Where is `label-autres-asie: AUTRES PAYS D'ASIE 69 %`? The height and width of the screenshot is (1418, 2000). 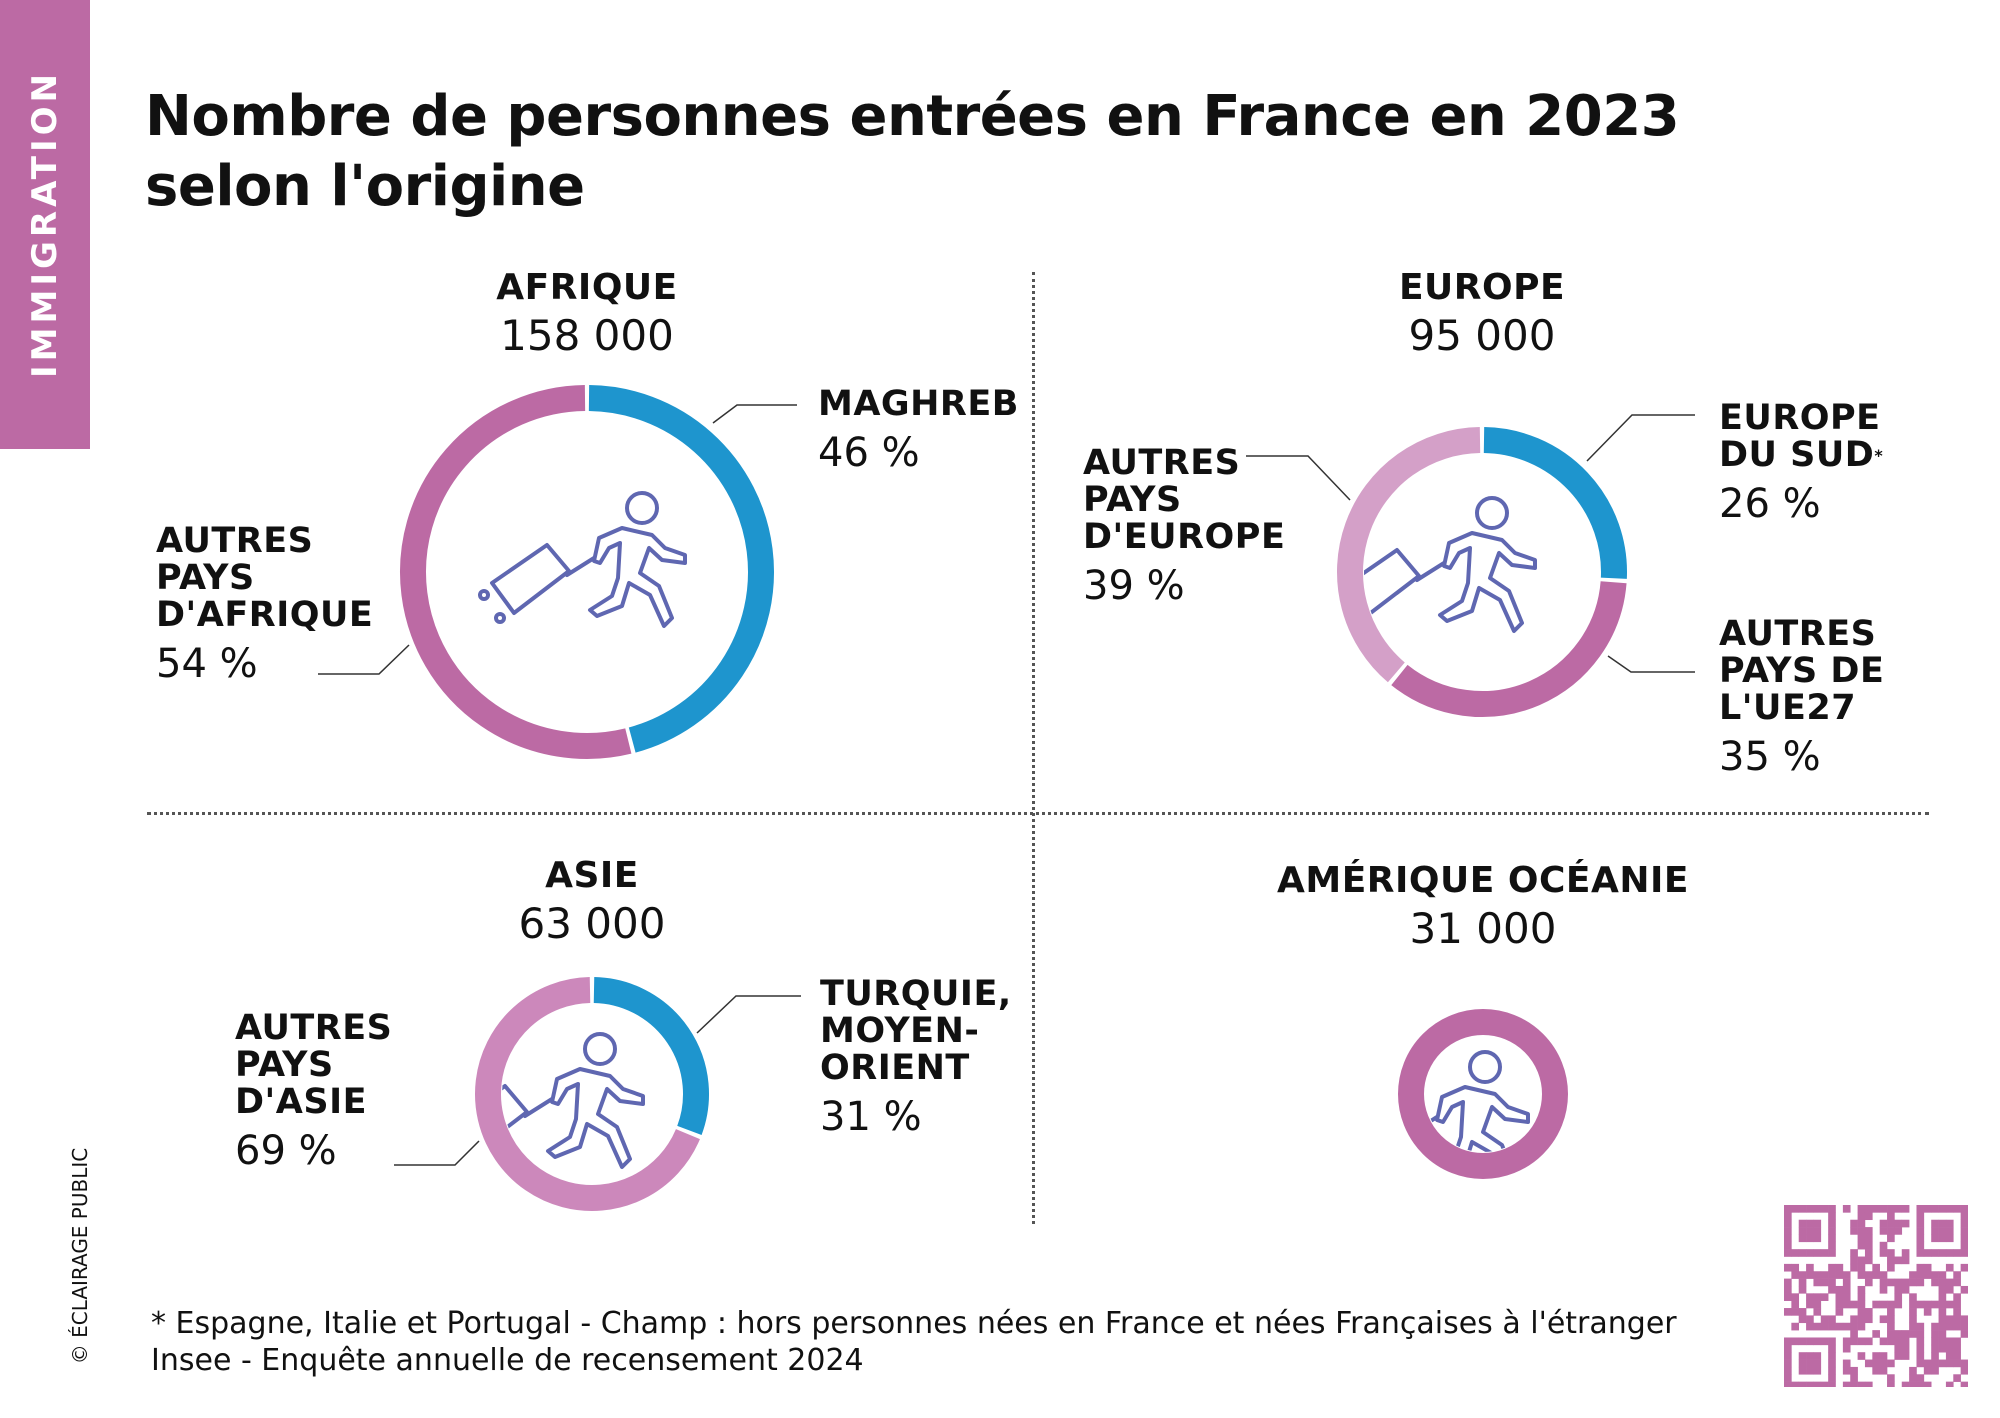
label-autres-asie: AUTRES PAYS D'ASIE 69 % is located at coordinates (313, 1093).